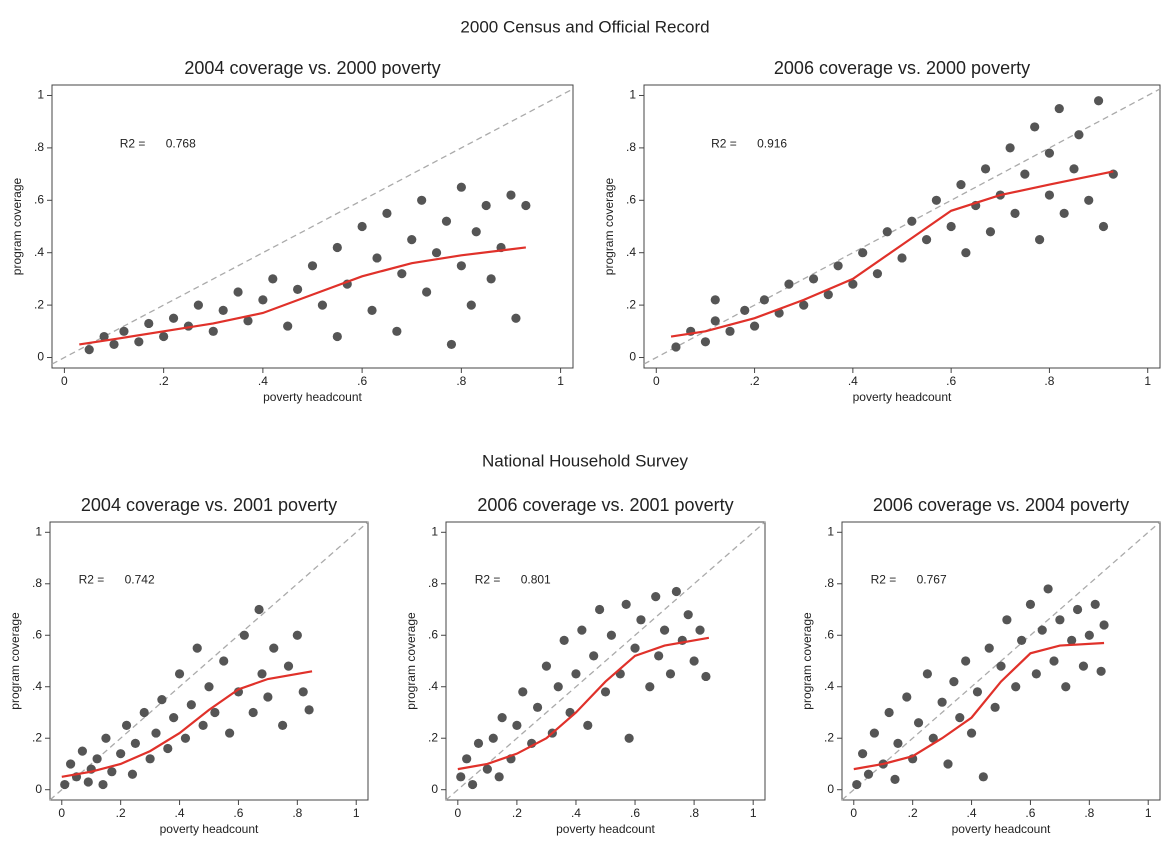  What do you see at coordinates (829, 737) in the screenshot?
I see `y-tick-label: .2` at bounding box center [829, 737].